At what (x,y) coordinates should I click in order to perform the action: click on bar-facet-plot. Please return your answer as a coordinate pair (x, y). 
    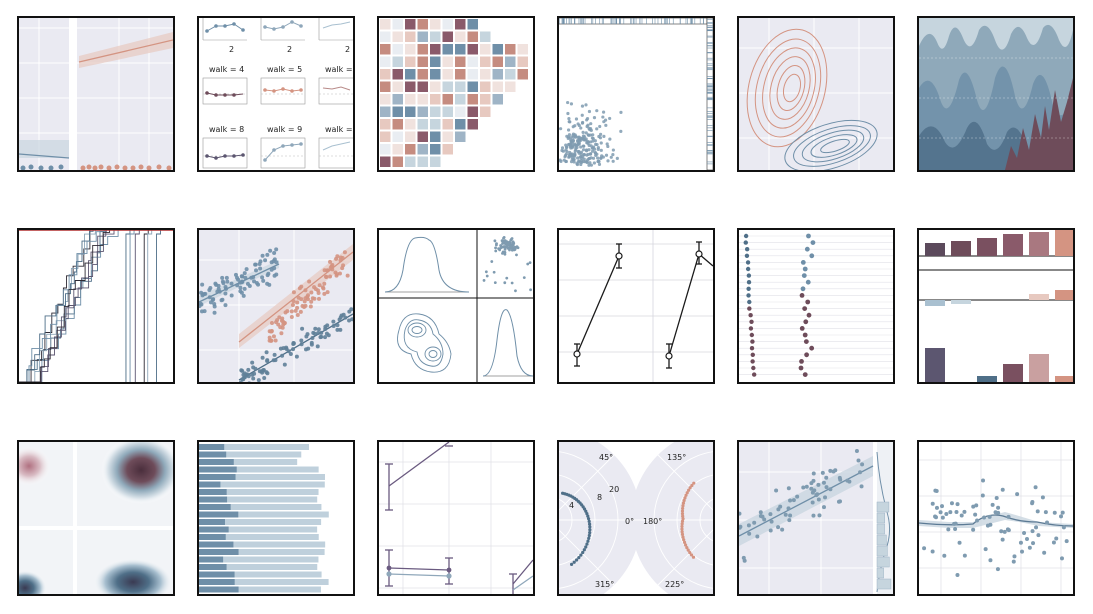
    Looking at the image, I should click on (996, 306).